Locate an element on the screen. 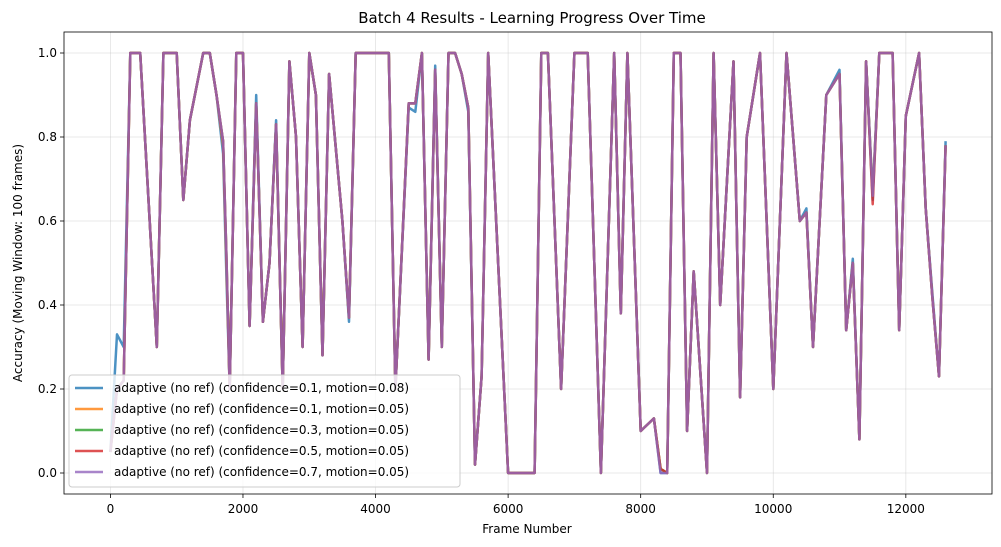 The width and height of the screenshot is (1001, 547). x-axis-label: Frame Number is located at coordinates (526, 529).